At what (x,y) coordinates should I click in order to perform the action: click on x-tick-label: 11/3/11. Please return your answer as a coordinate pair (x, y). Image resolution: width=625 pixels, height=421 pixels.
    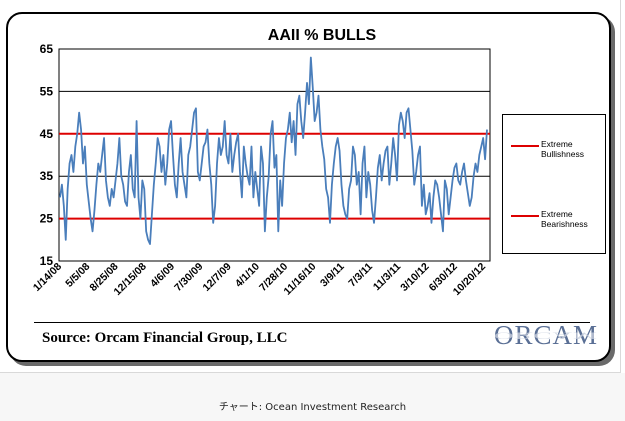
    Looking at the image, I should click on (387, 277).